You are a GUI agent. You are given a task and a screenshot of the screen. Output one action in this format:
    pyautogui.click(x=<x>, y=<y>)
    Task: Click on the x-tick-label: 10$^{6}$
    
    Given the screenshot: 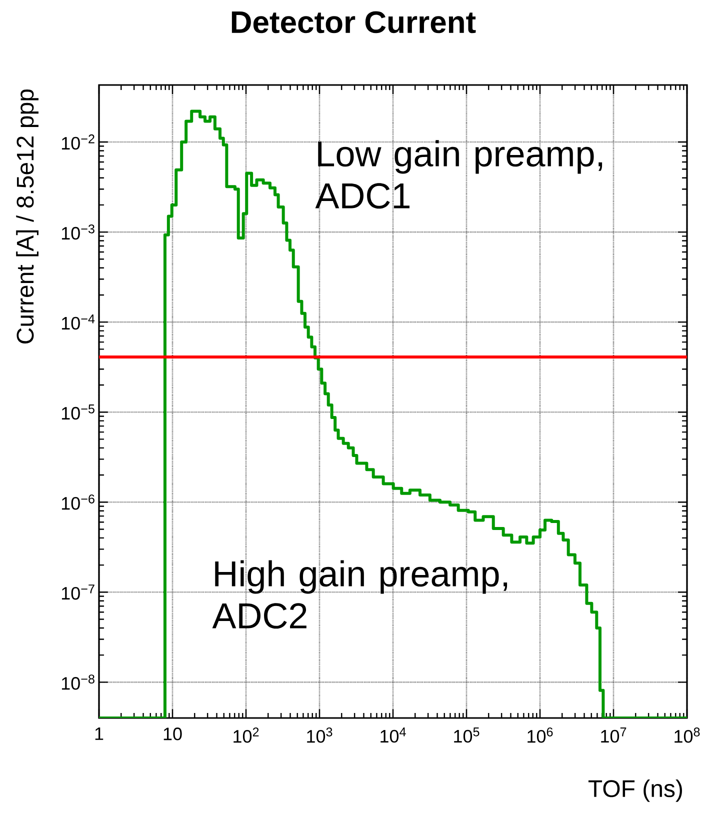 What is the action you would take?
    pyautogui.click(x=540, y=735)
    